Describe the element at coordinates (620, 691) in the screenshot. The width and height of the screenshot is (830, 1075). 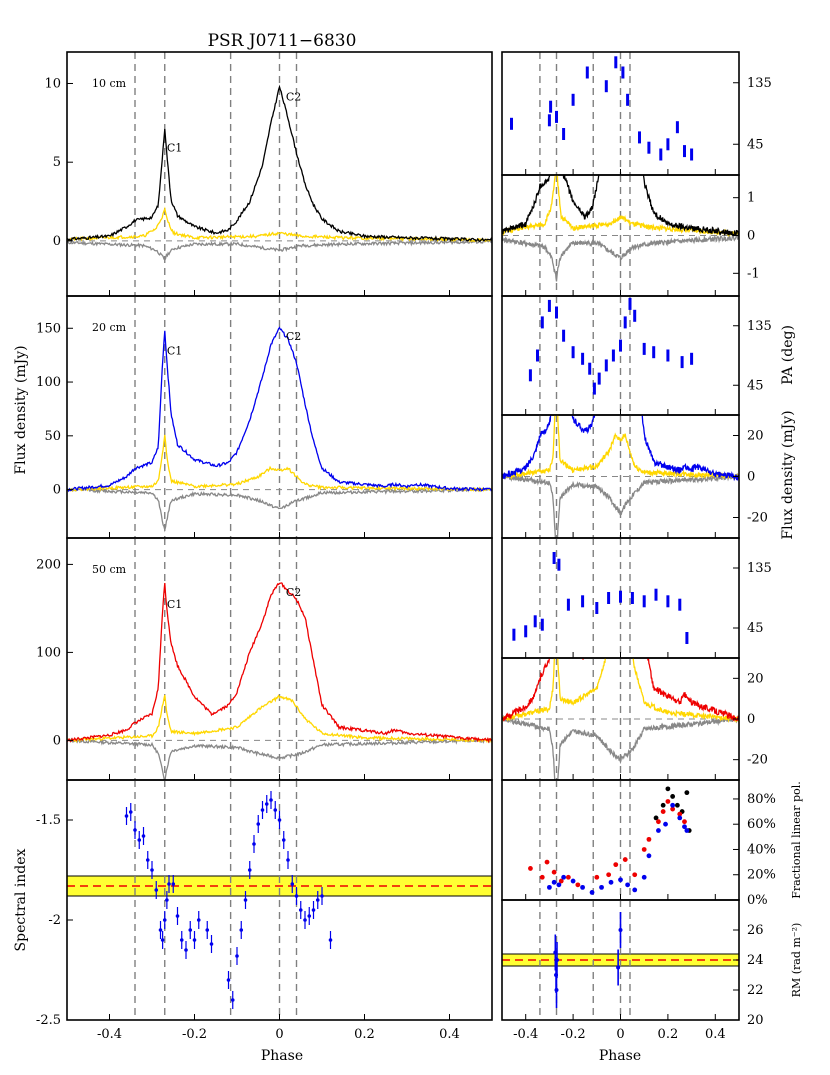
I see `zoom2-linear-trace` at that location.